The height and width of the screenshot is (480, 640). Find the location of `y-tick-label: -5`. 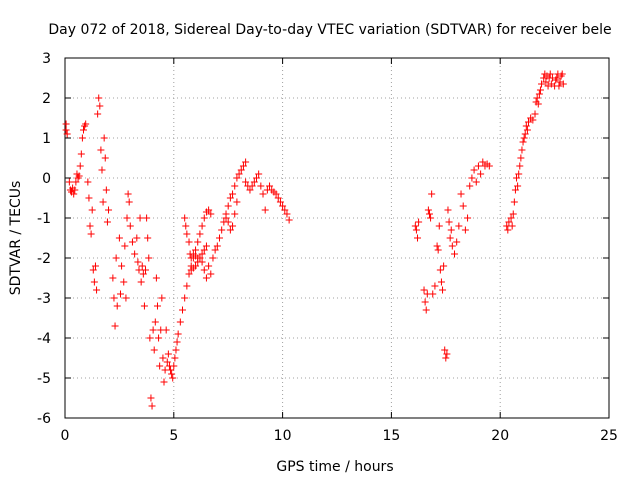

y-tick-label: -5 is located at coordinates (44, 379).